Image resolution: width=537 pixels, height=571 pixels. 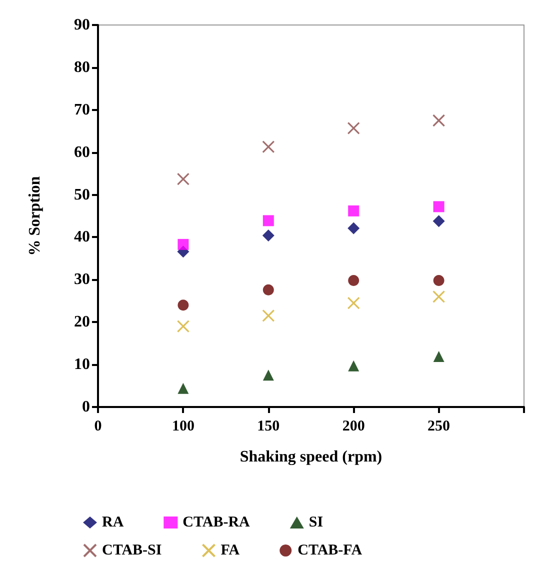 I want to click on y-tick-label: 70, so click(x=82, y=109).